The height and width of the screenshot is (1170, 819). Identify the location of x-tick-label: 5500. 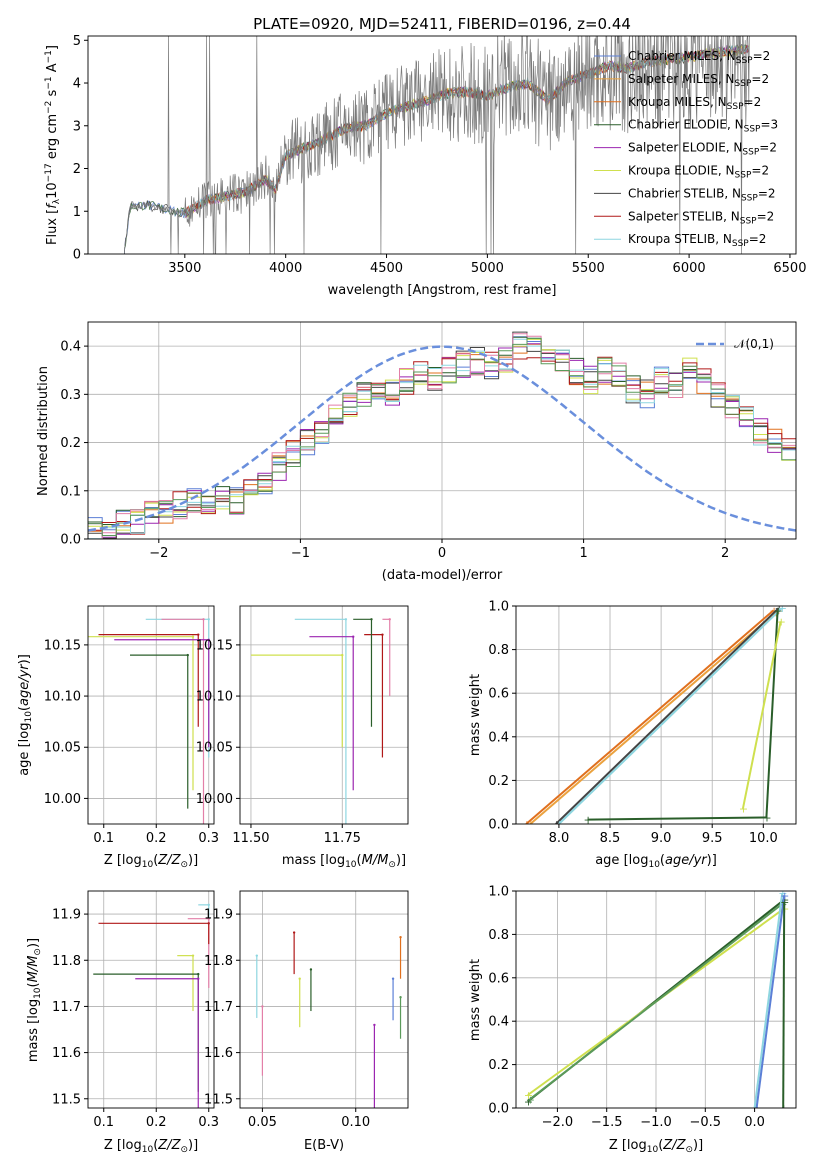
(588, 268).